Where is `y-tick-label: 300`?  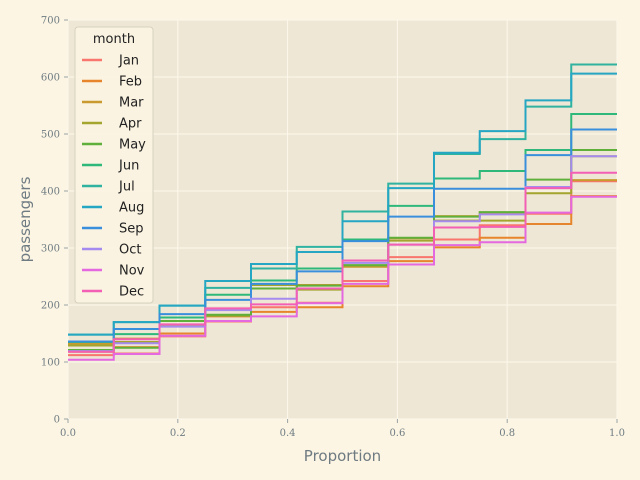 y-tick-label: 300 is located at coordinates (50, 249).